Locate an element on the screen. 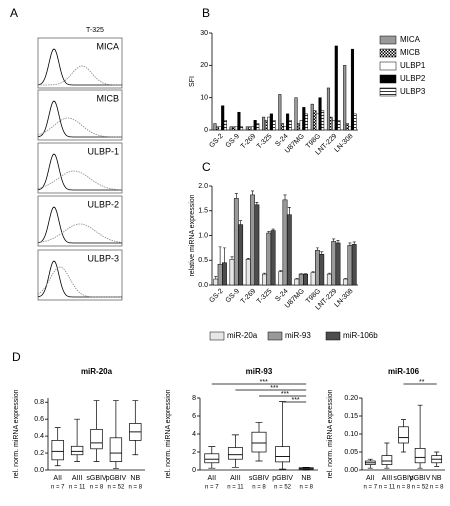 This screenshot has width=450, height=506. y-tick-label: 2.0 is located at coordinates (203, 186).